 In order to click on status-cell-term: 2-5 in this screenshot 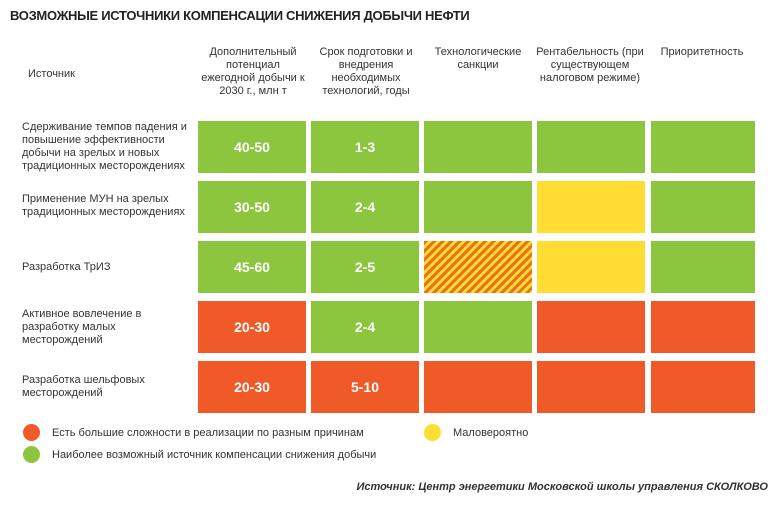, I will do `click(365, 267)`.